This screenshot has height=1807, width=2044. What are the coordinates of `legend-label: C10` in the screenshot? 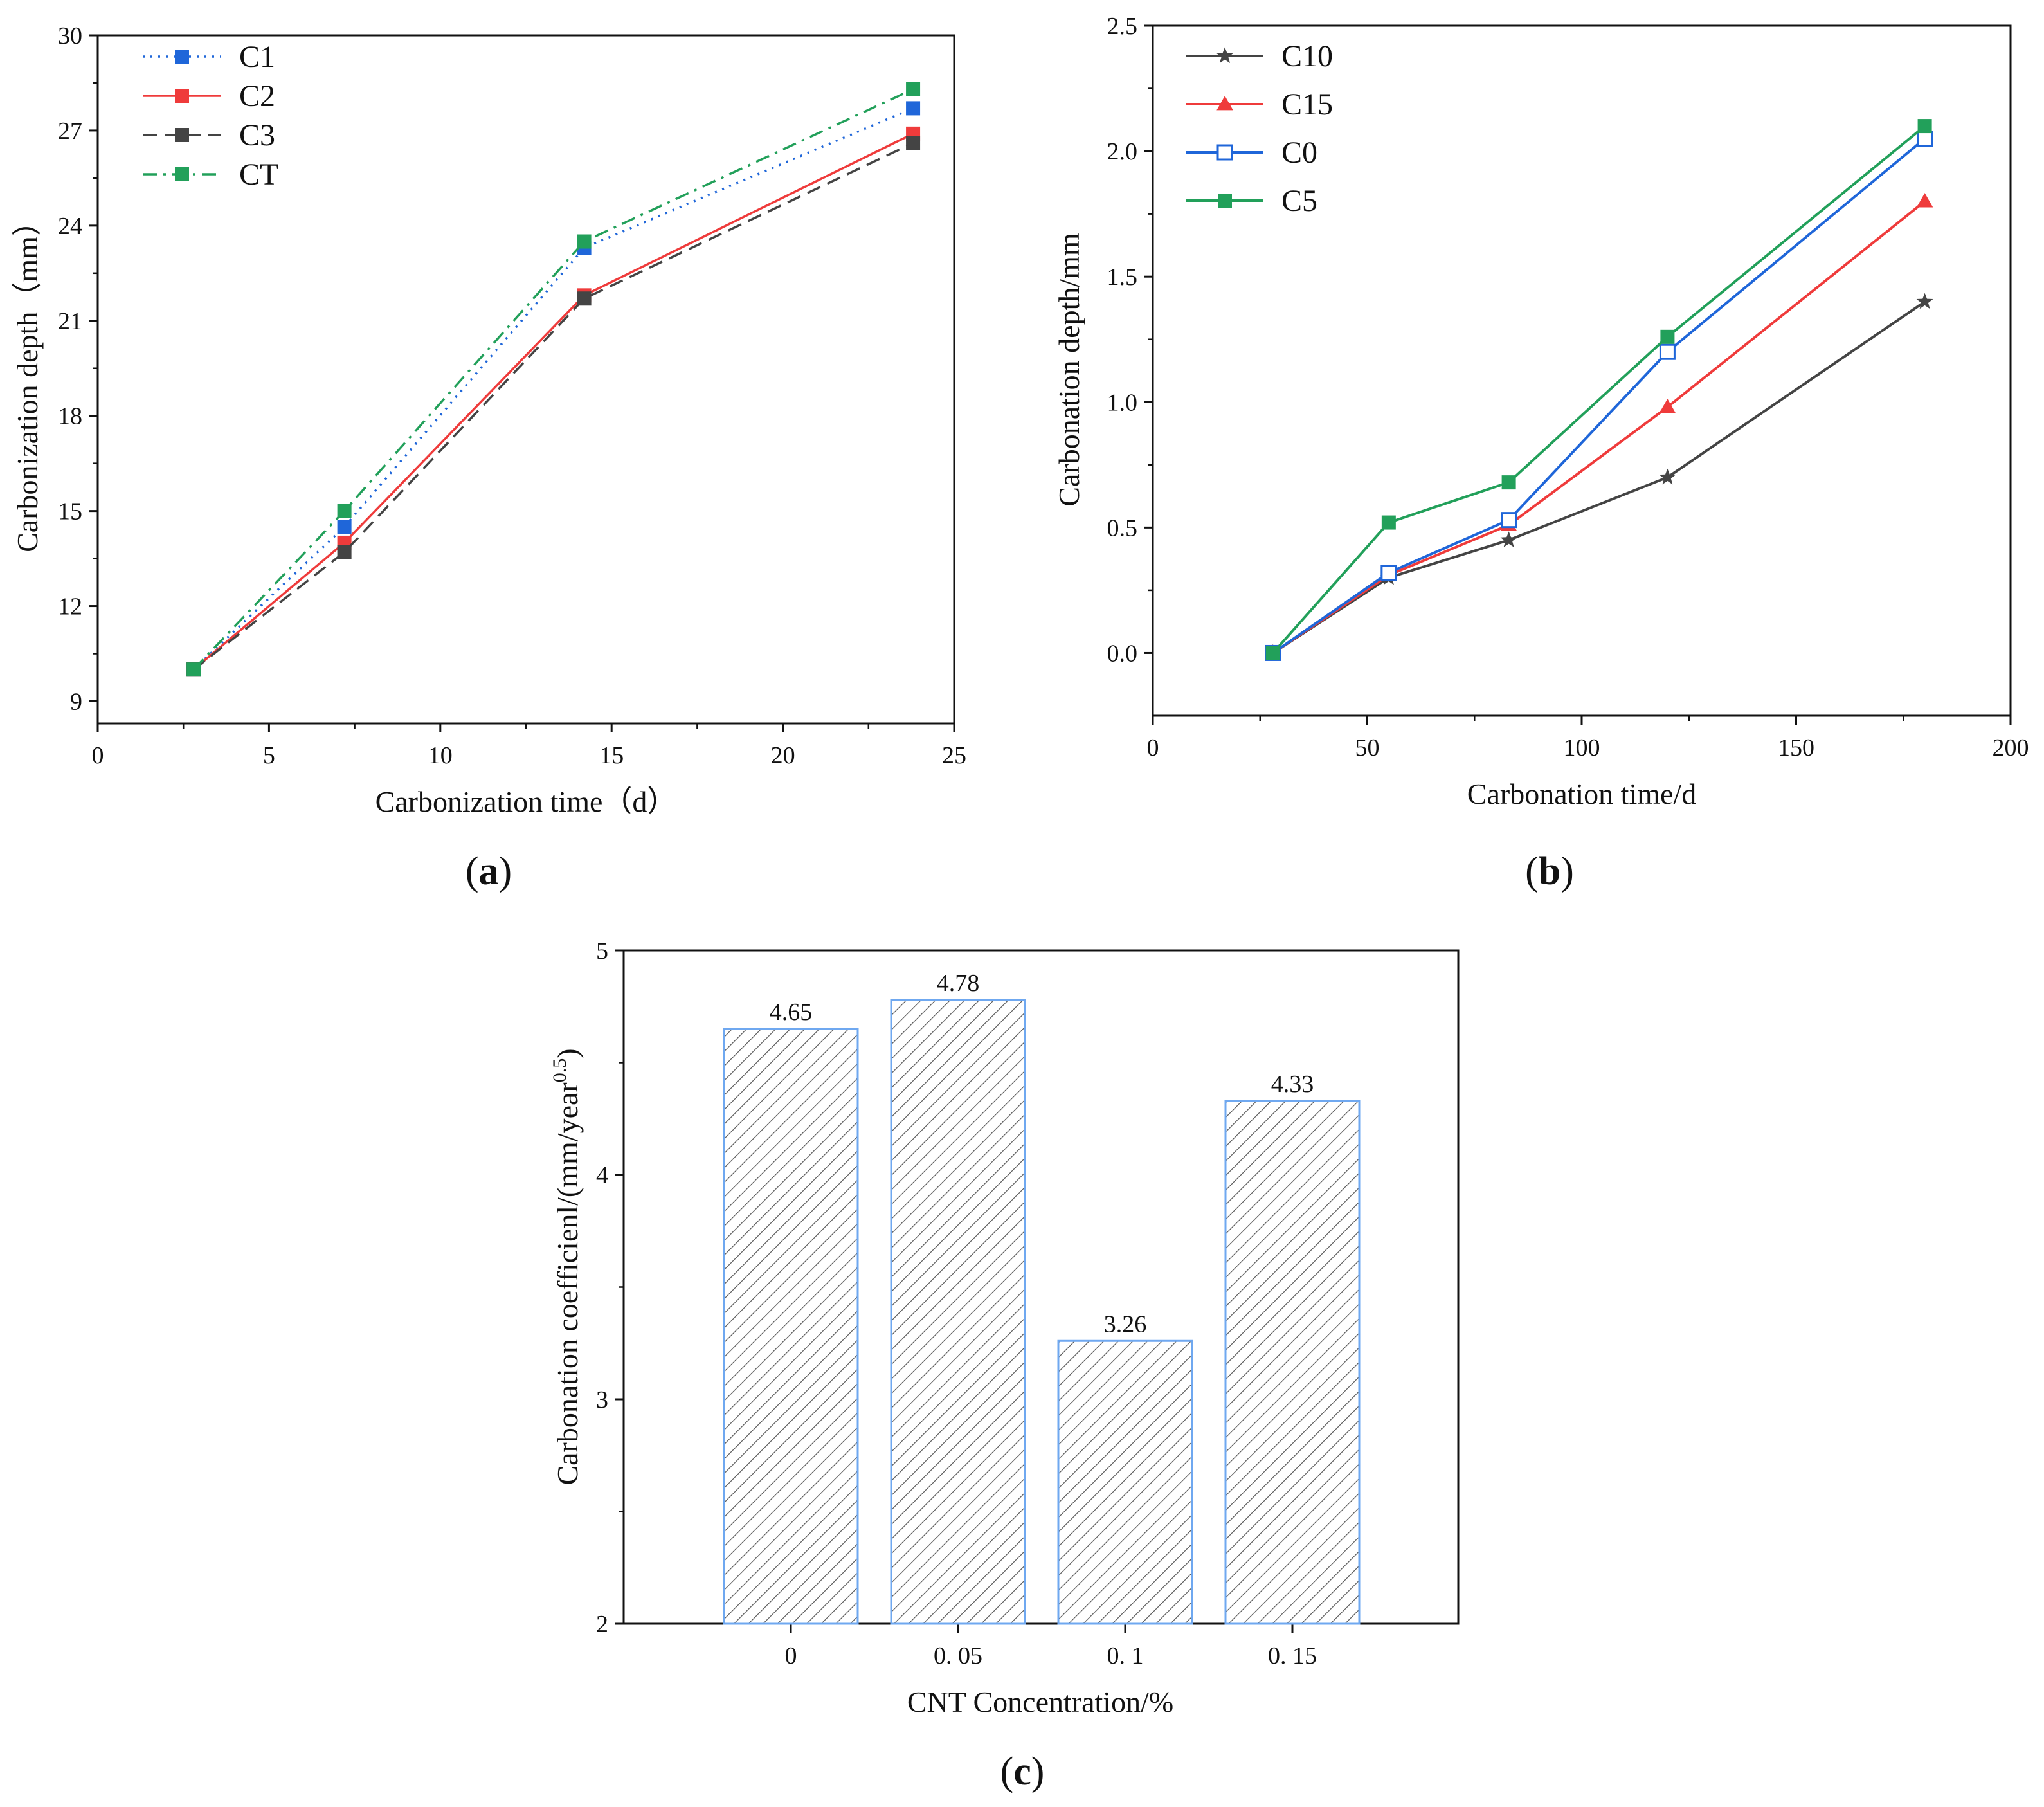 It's located at (1307, 56).